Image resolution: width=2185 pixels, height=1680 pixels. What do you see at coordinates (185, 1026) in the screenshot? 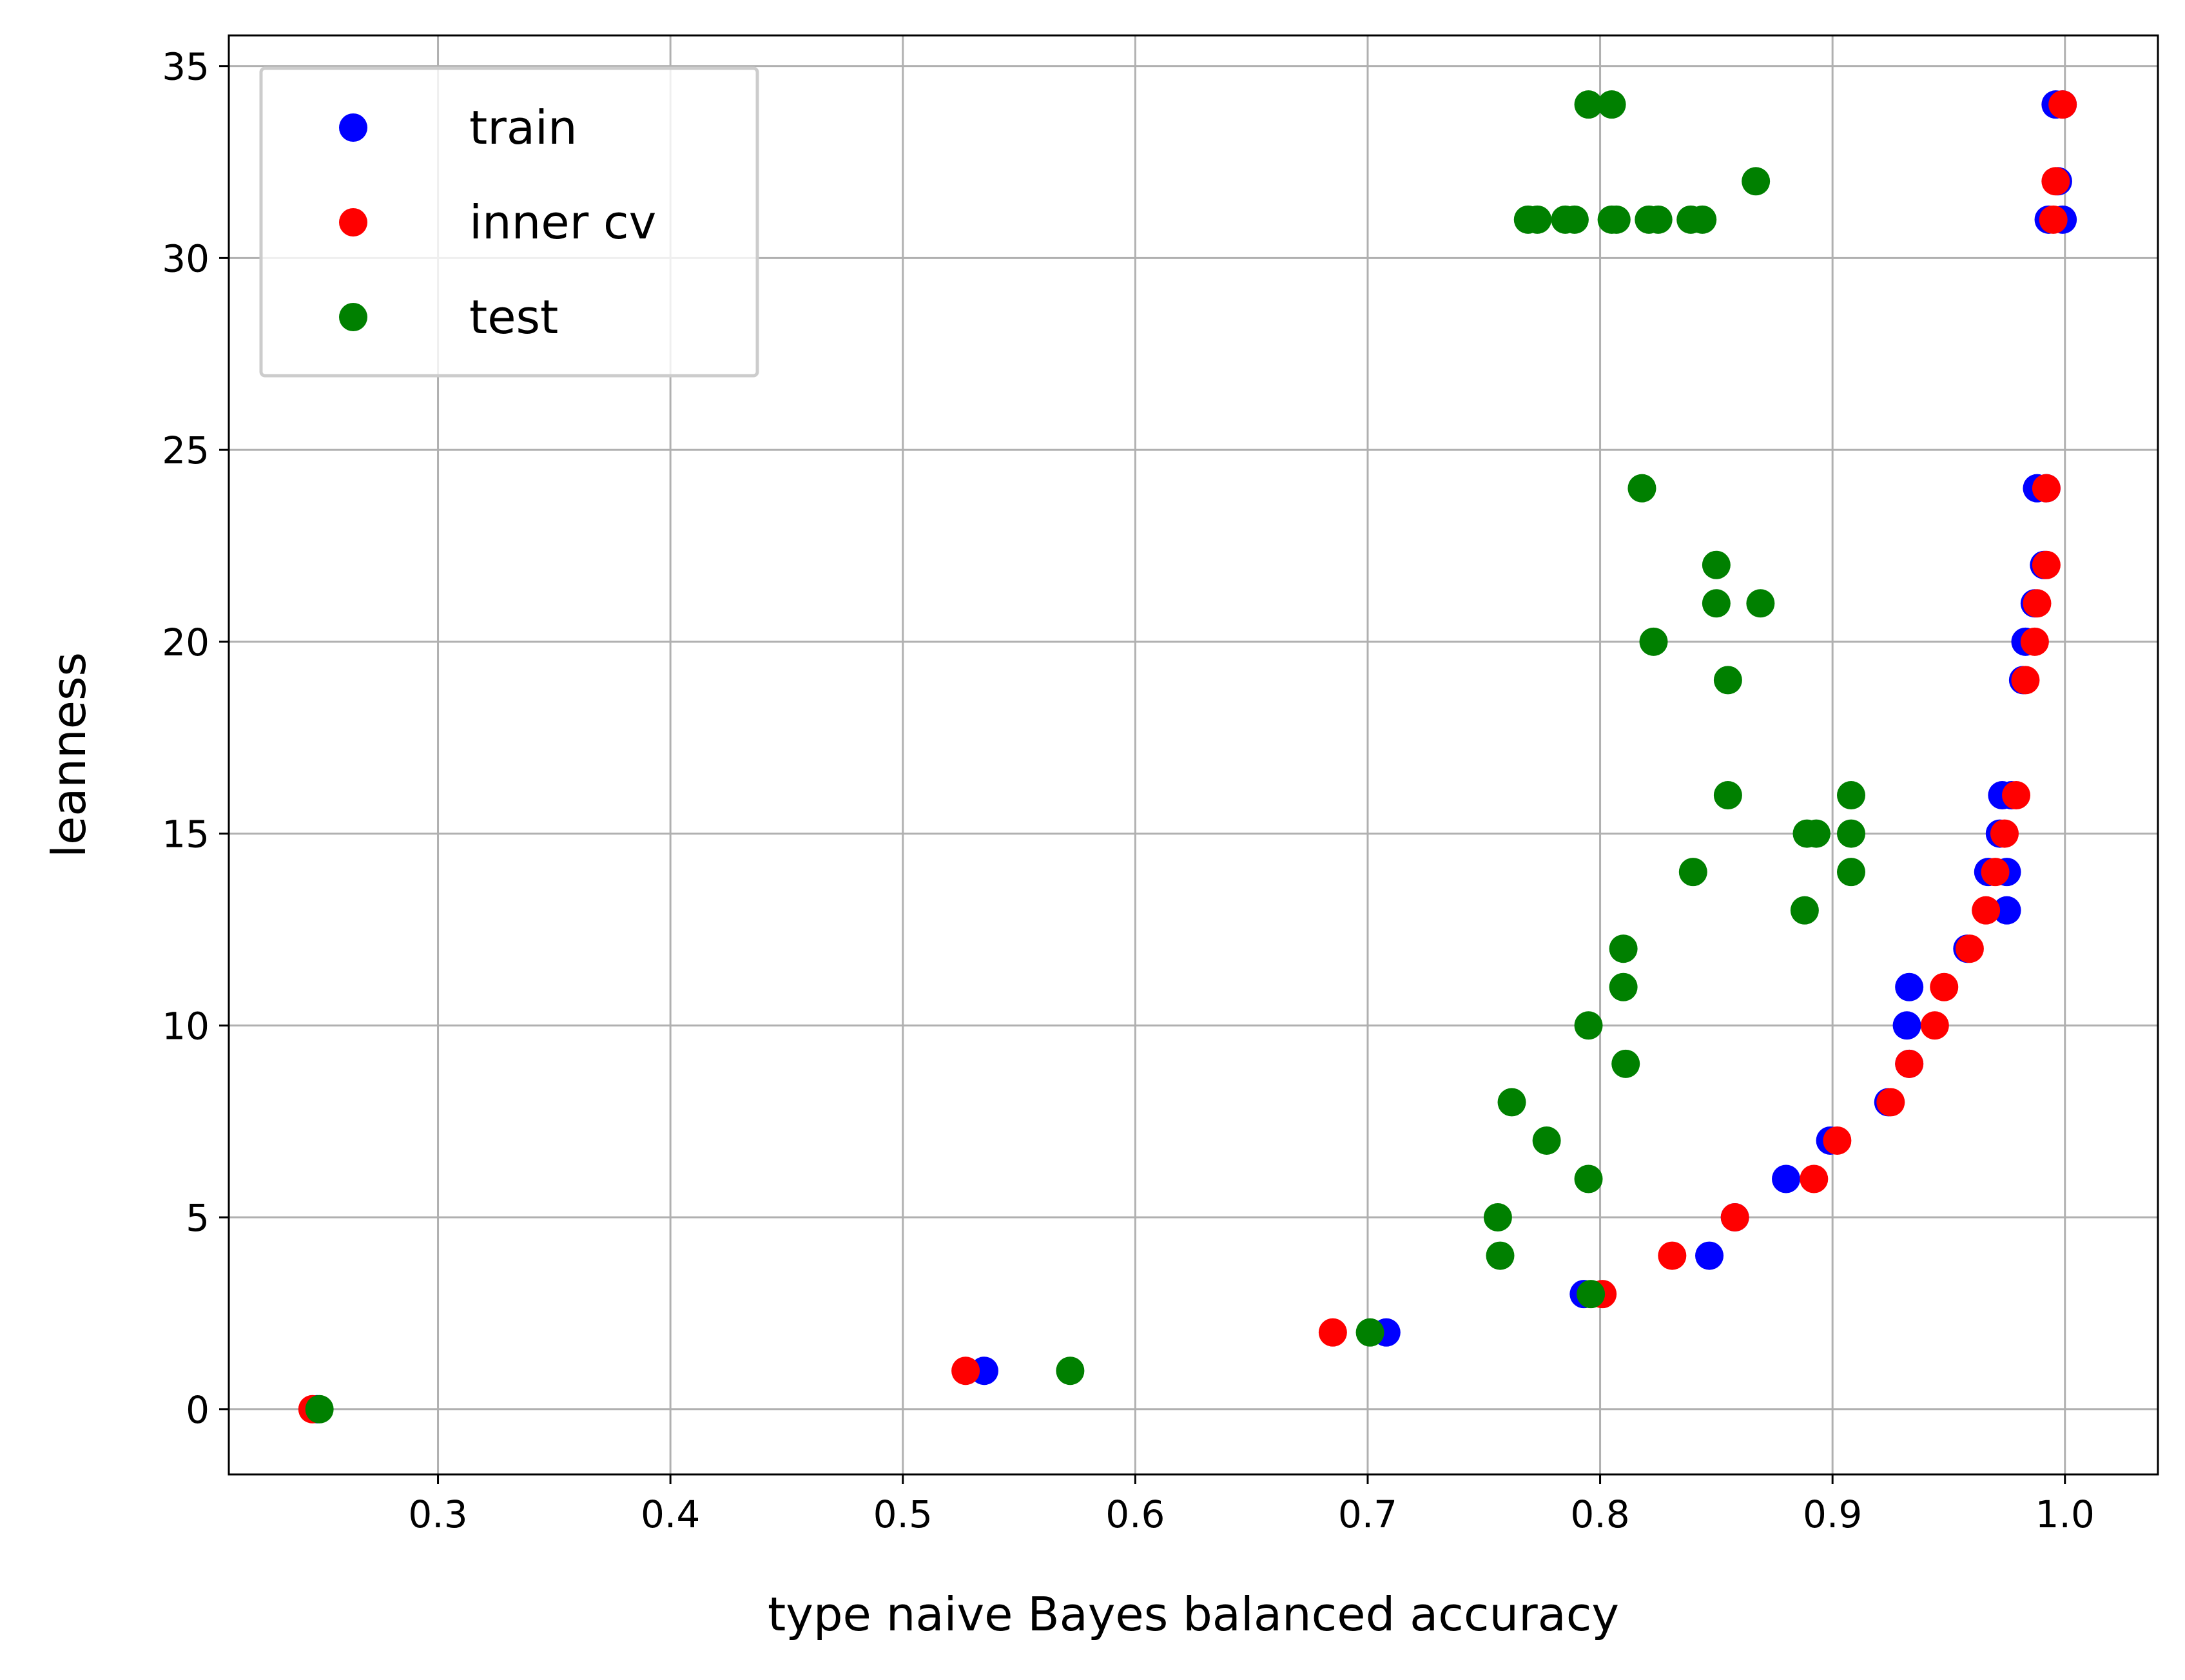
I see `y-tick-label: 10` at bounding box center [185, 1026].